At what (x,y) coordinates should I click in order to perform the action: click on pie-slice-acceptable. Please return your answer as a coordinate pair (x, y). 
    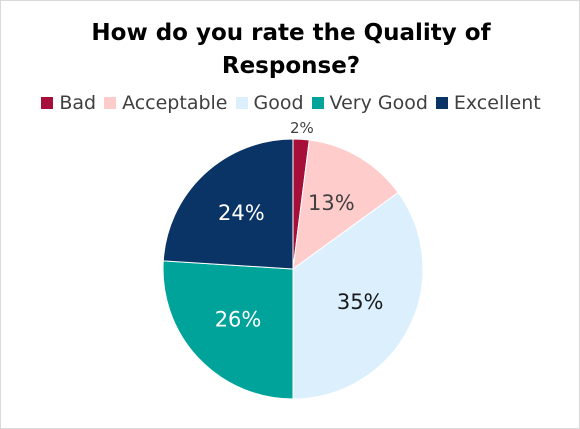
    Looking at the image, I should click on (345, 205).